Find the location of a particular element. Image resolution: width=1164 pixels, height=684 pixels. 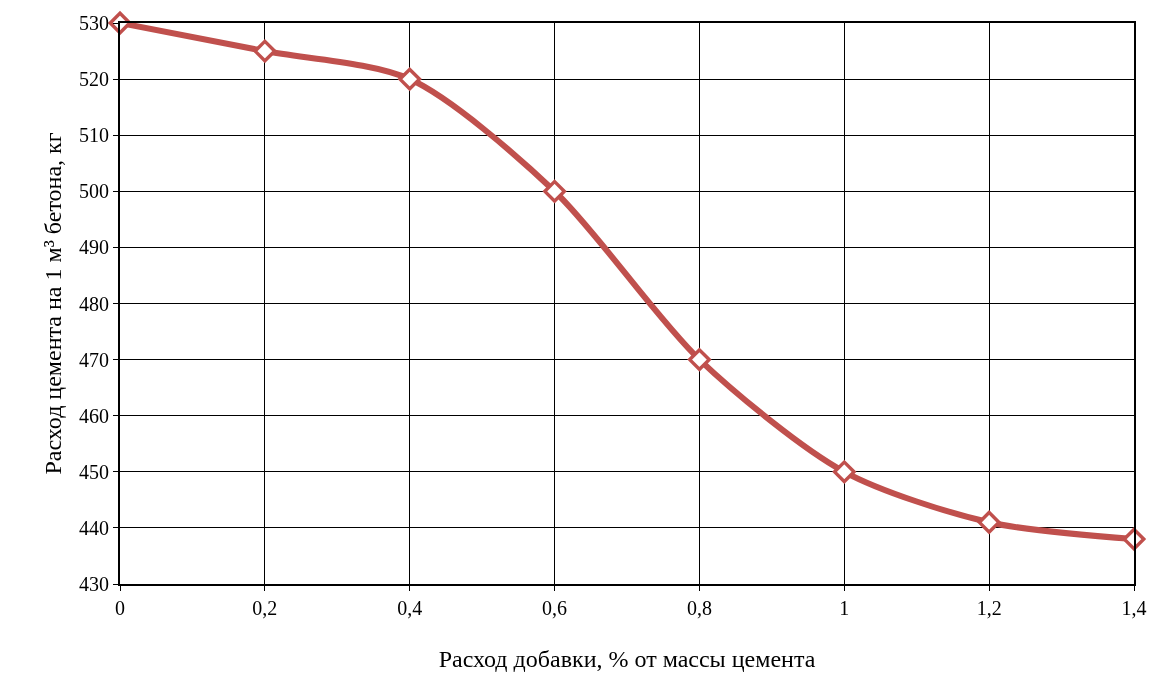

x-tick-label: 0,6 is located at coordinates (555, 608).